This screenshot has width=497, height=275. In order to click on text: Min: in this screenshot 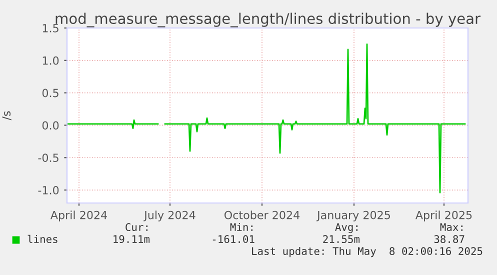, I will do `click(241, 226)`.